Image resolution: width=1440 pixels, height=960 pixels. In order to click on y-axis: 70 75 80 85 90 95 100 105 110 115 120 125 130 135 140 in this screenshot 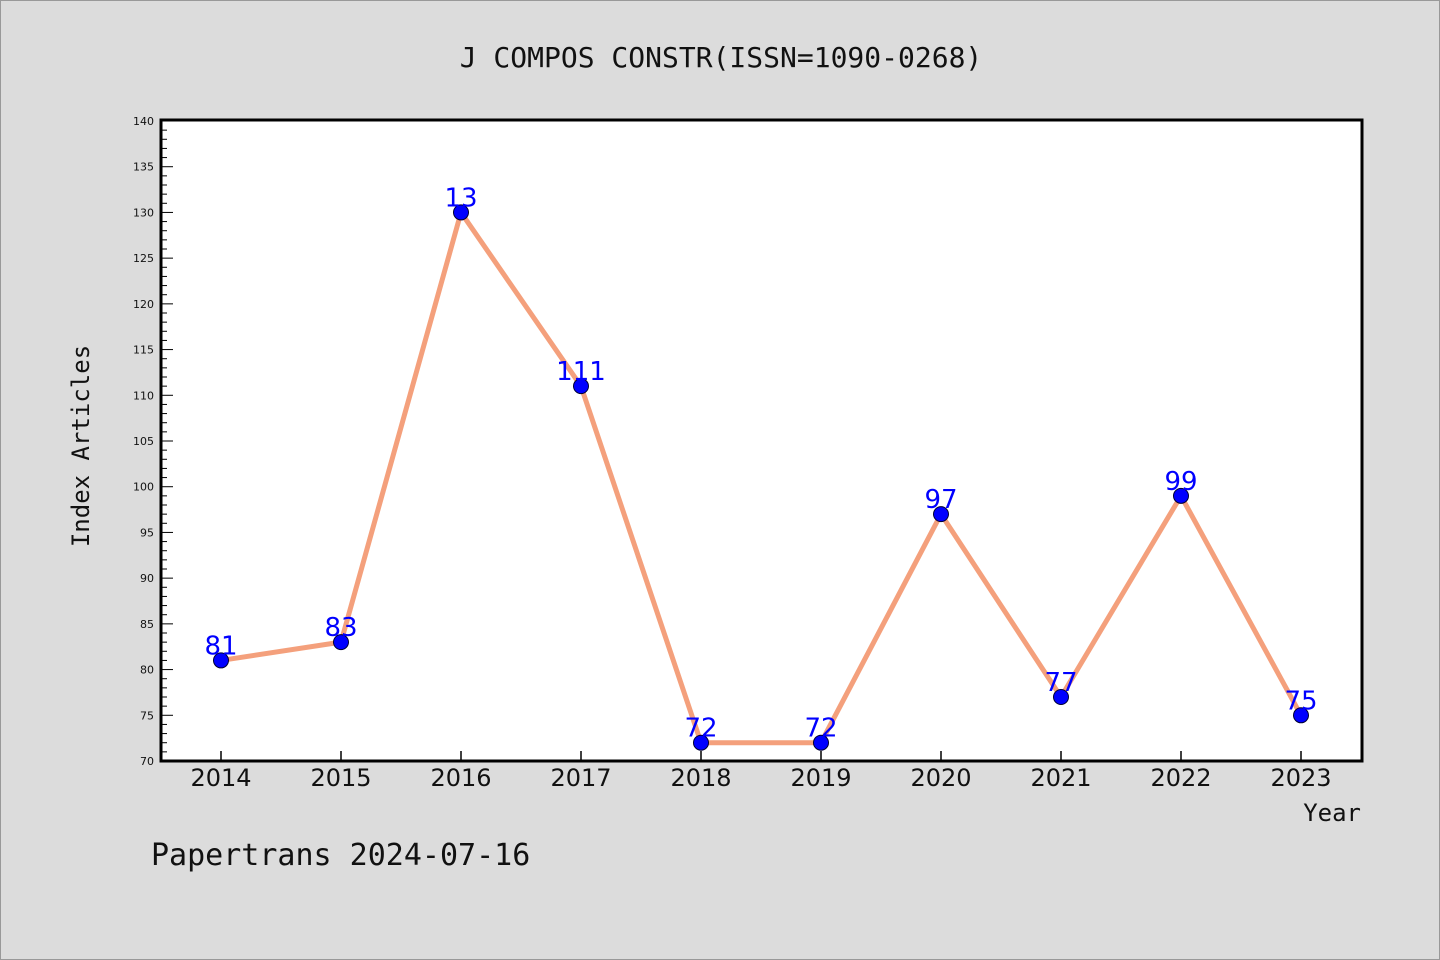, I will do `click(153, 441)`.